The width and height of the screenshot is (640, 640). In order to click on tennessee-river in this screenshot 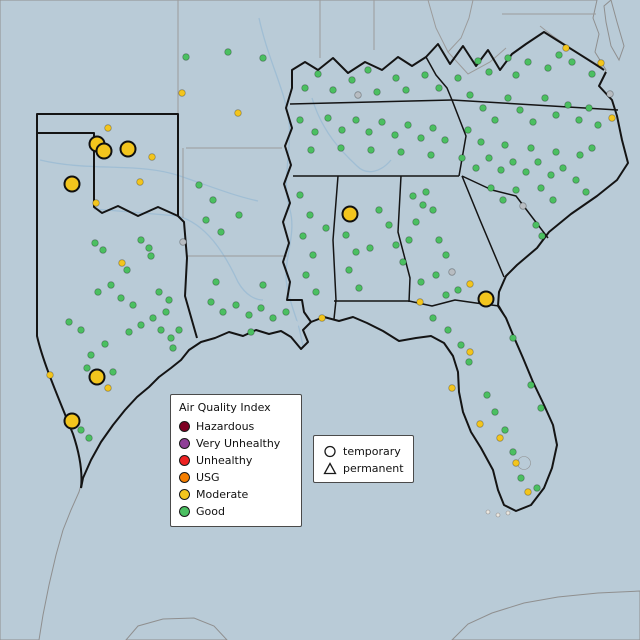, I will do `click(351, 135)`.